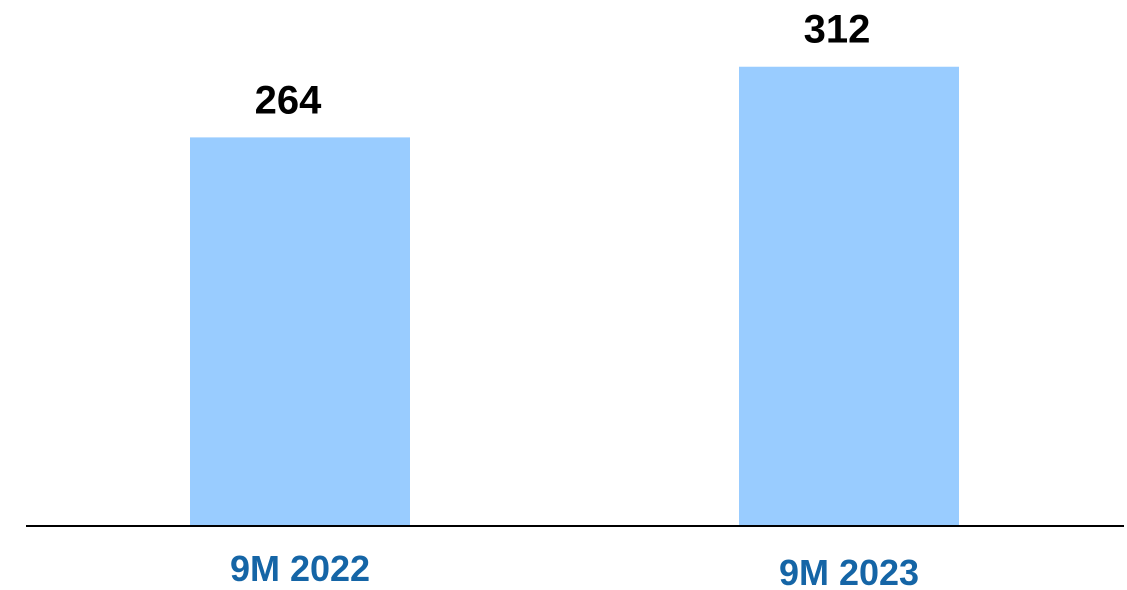 The width and height of the screenshot is (1127, 590). What do you see at coordinates (574, 569) in the screenshot?
I see `category-labels-group: 9M 2022 9M 2023` at bounding box center [574, 569].